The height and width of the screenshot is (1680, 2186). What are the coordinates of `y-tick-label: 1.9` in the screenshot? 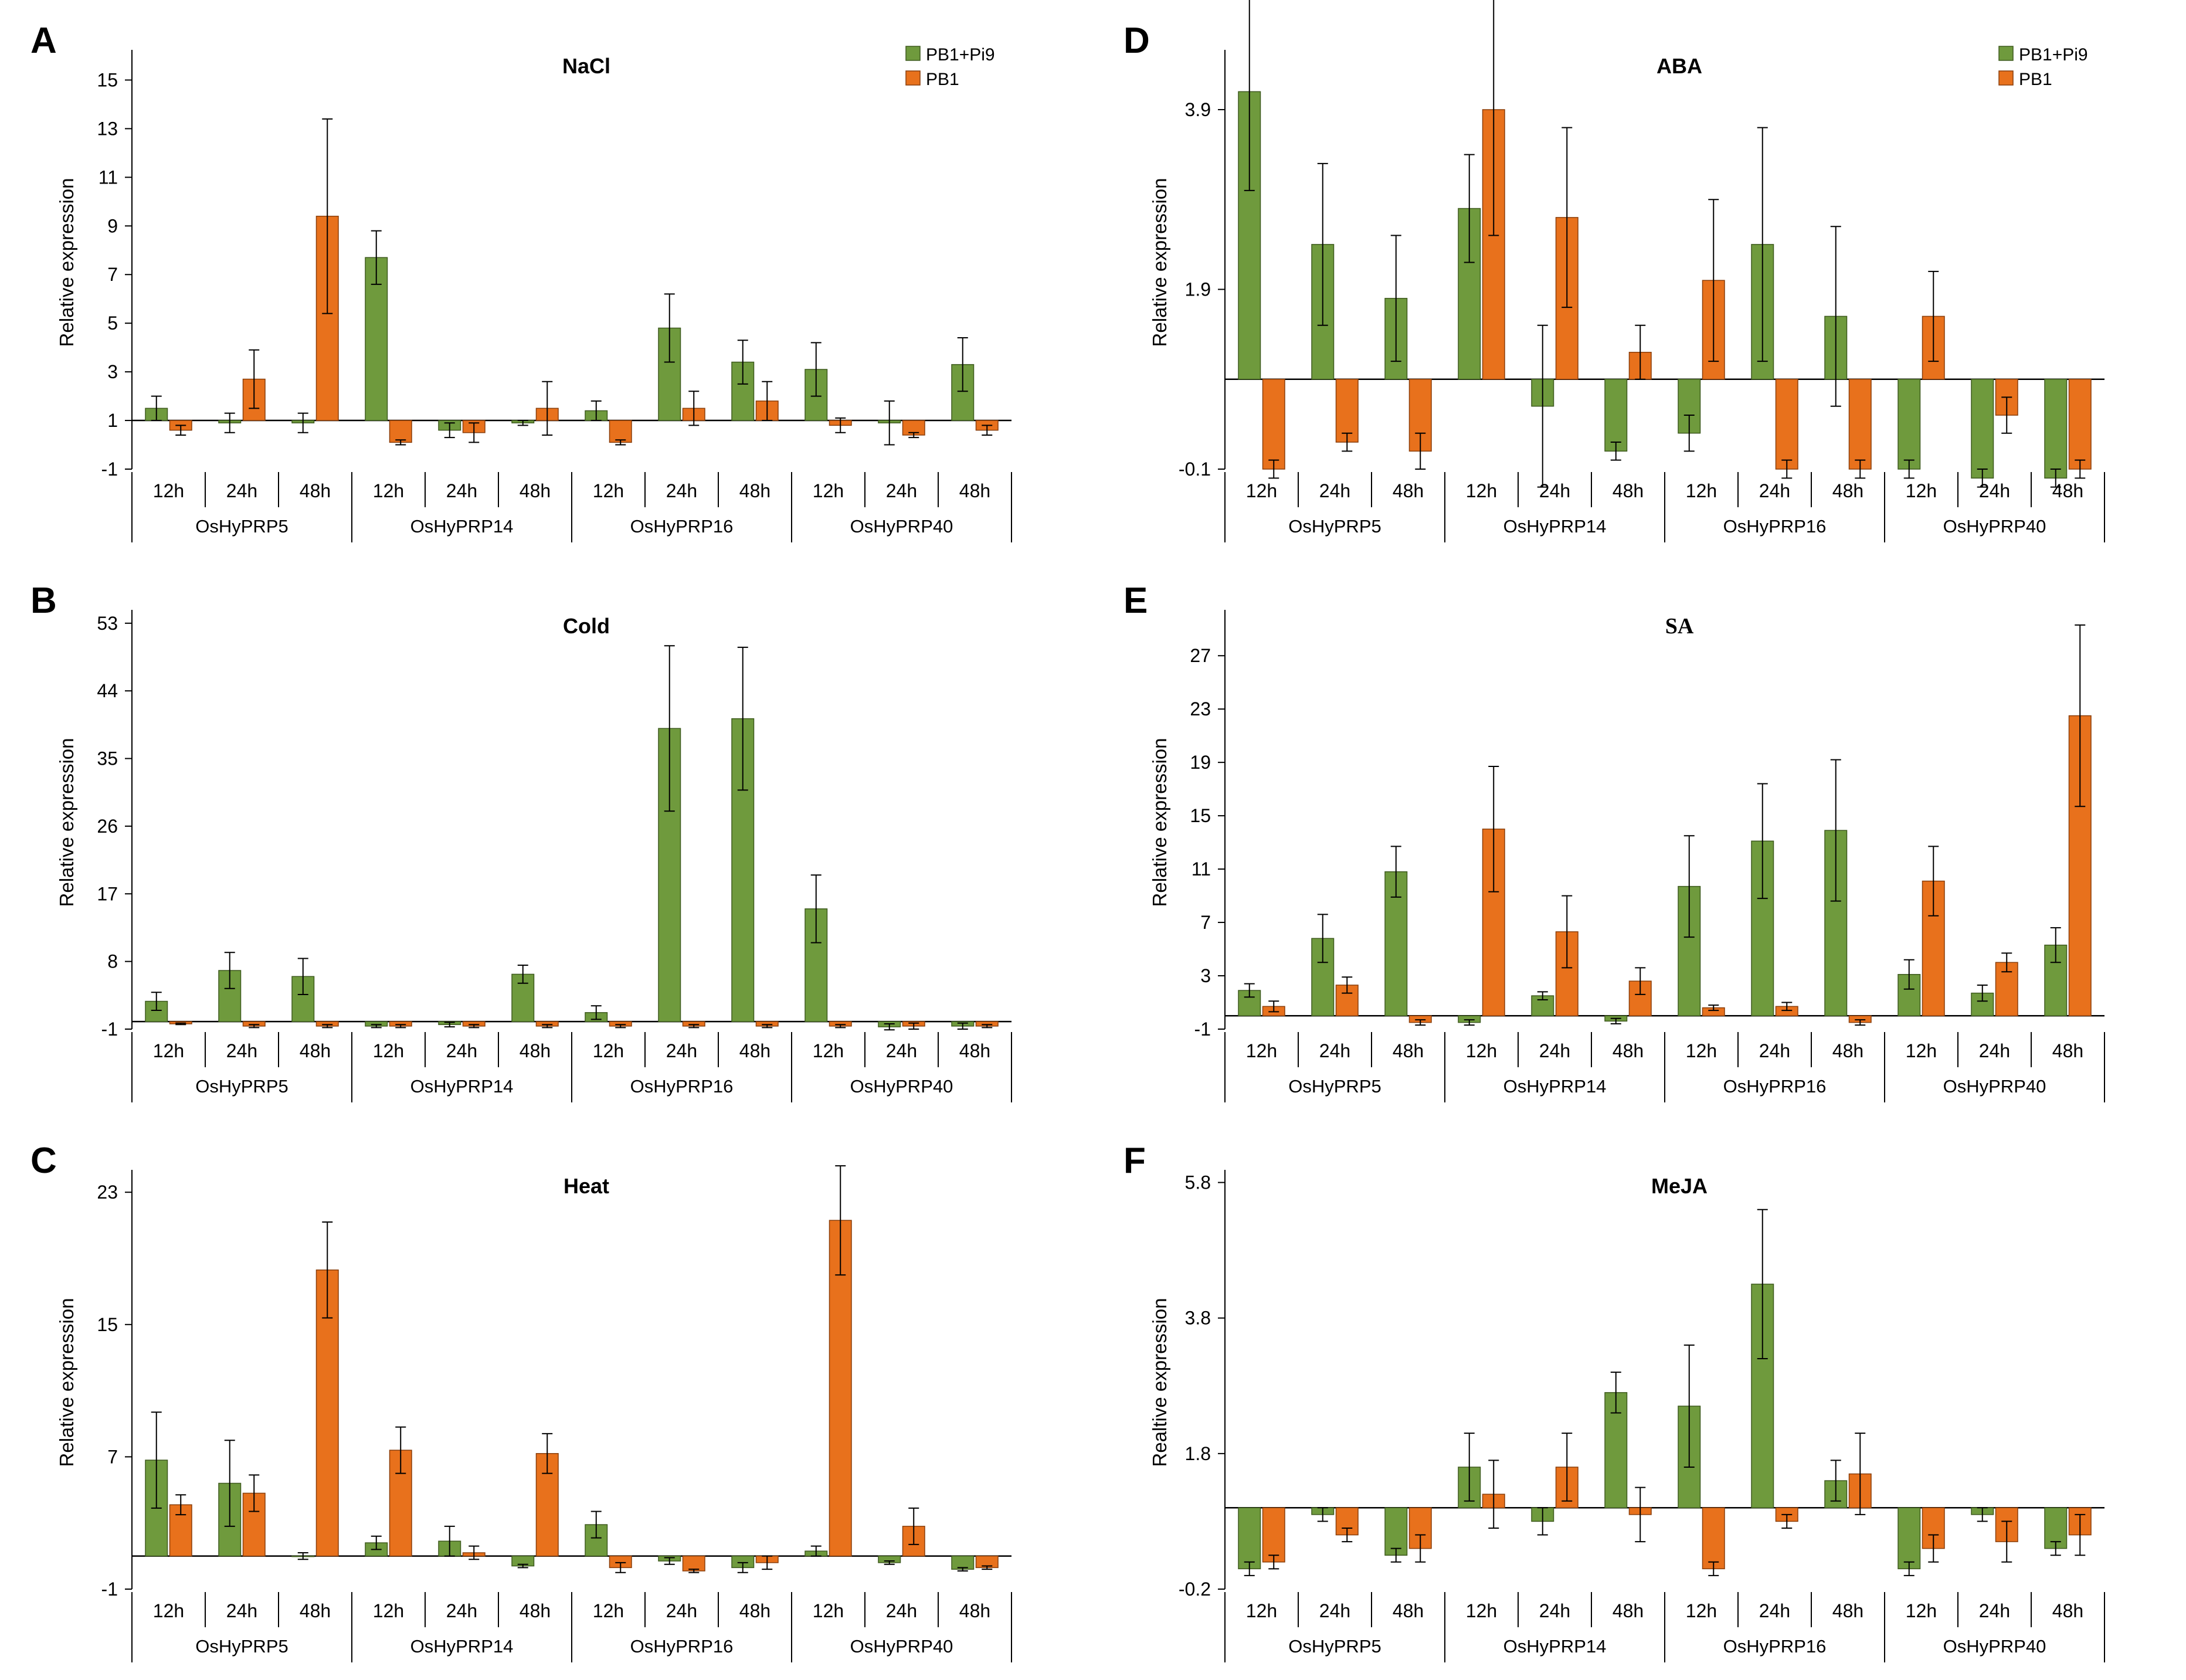 It's located at (1198, 289).